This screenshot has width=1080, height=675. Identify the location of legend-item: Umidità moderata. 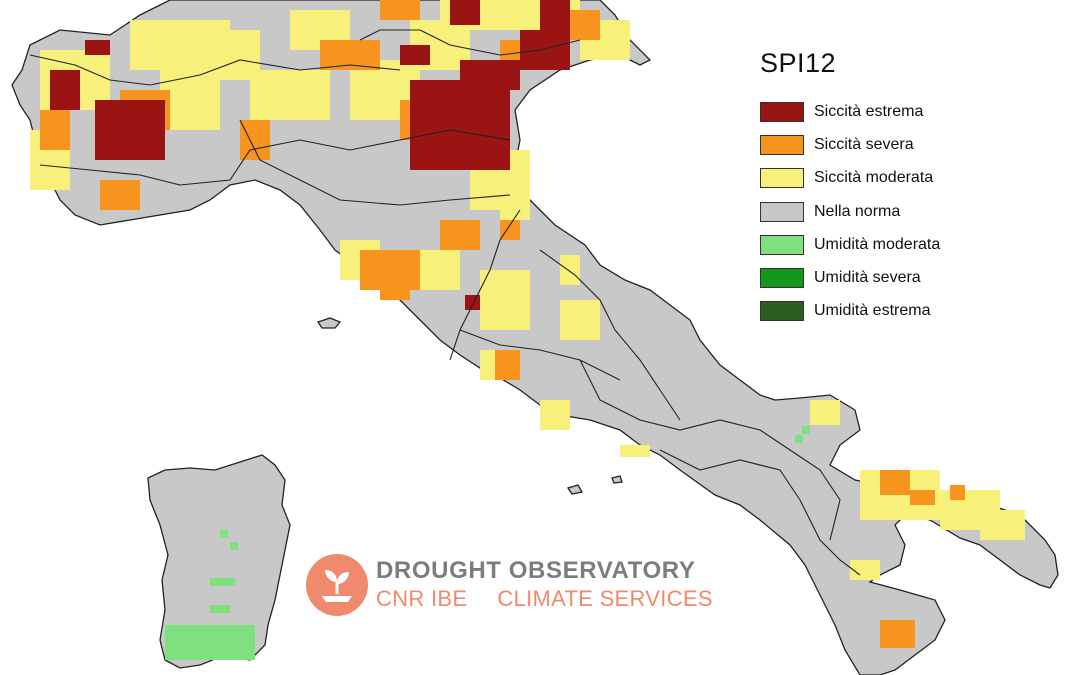
(910, 244).